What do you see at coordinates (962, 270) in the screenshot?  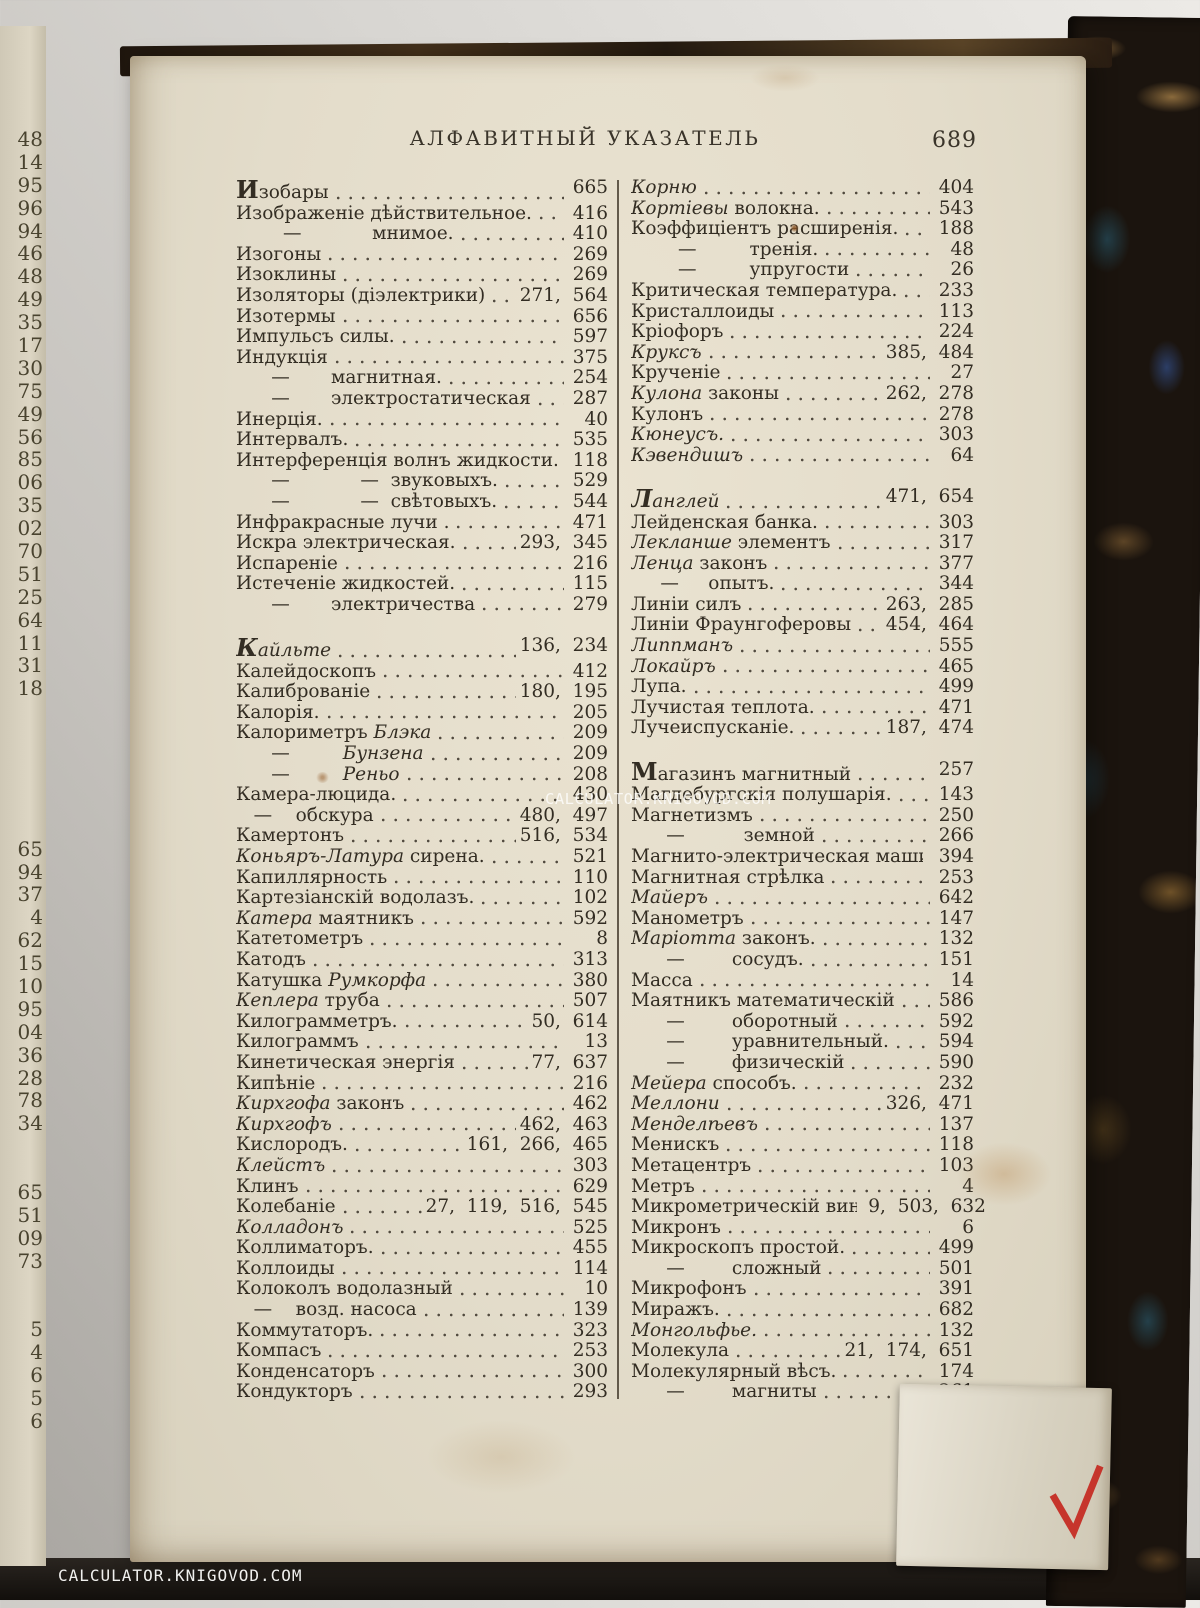 I see `entry-pages: 26` at bounding box center [962, 270].